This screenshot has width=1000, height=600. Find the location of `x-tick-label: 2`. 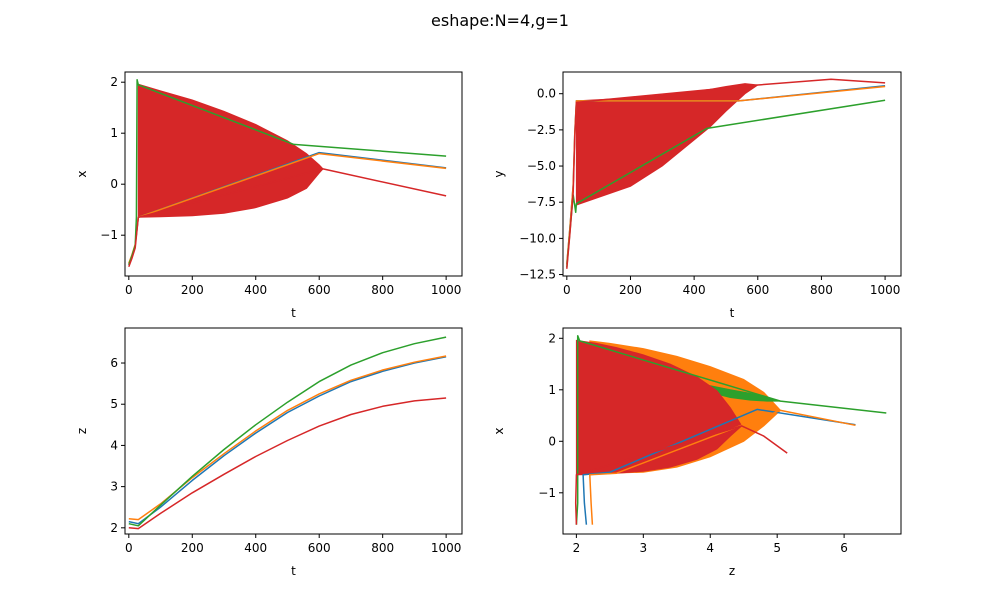

x-tick-label: 2 is located at coordinates (577, 548).